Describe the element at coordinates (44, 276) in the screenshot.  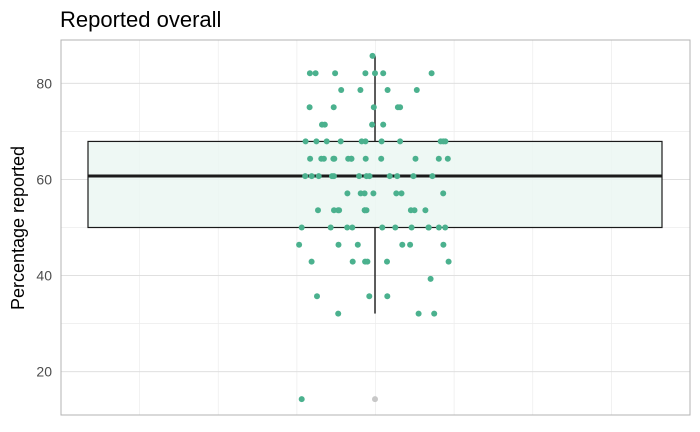
I see `y-tick-label: 40` at that location.